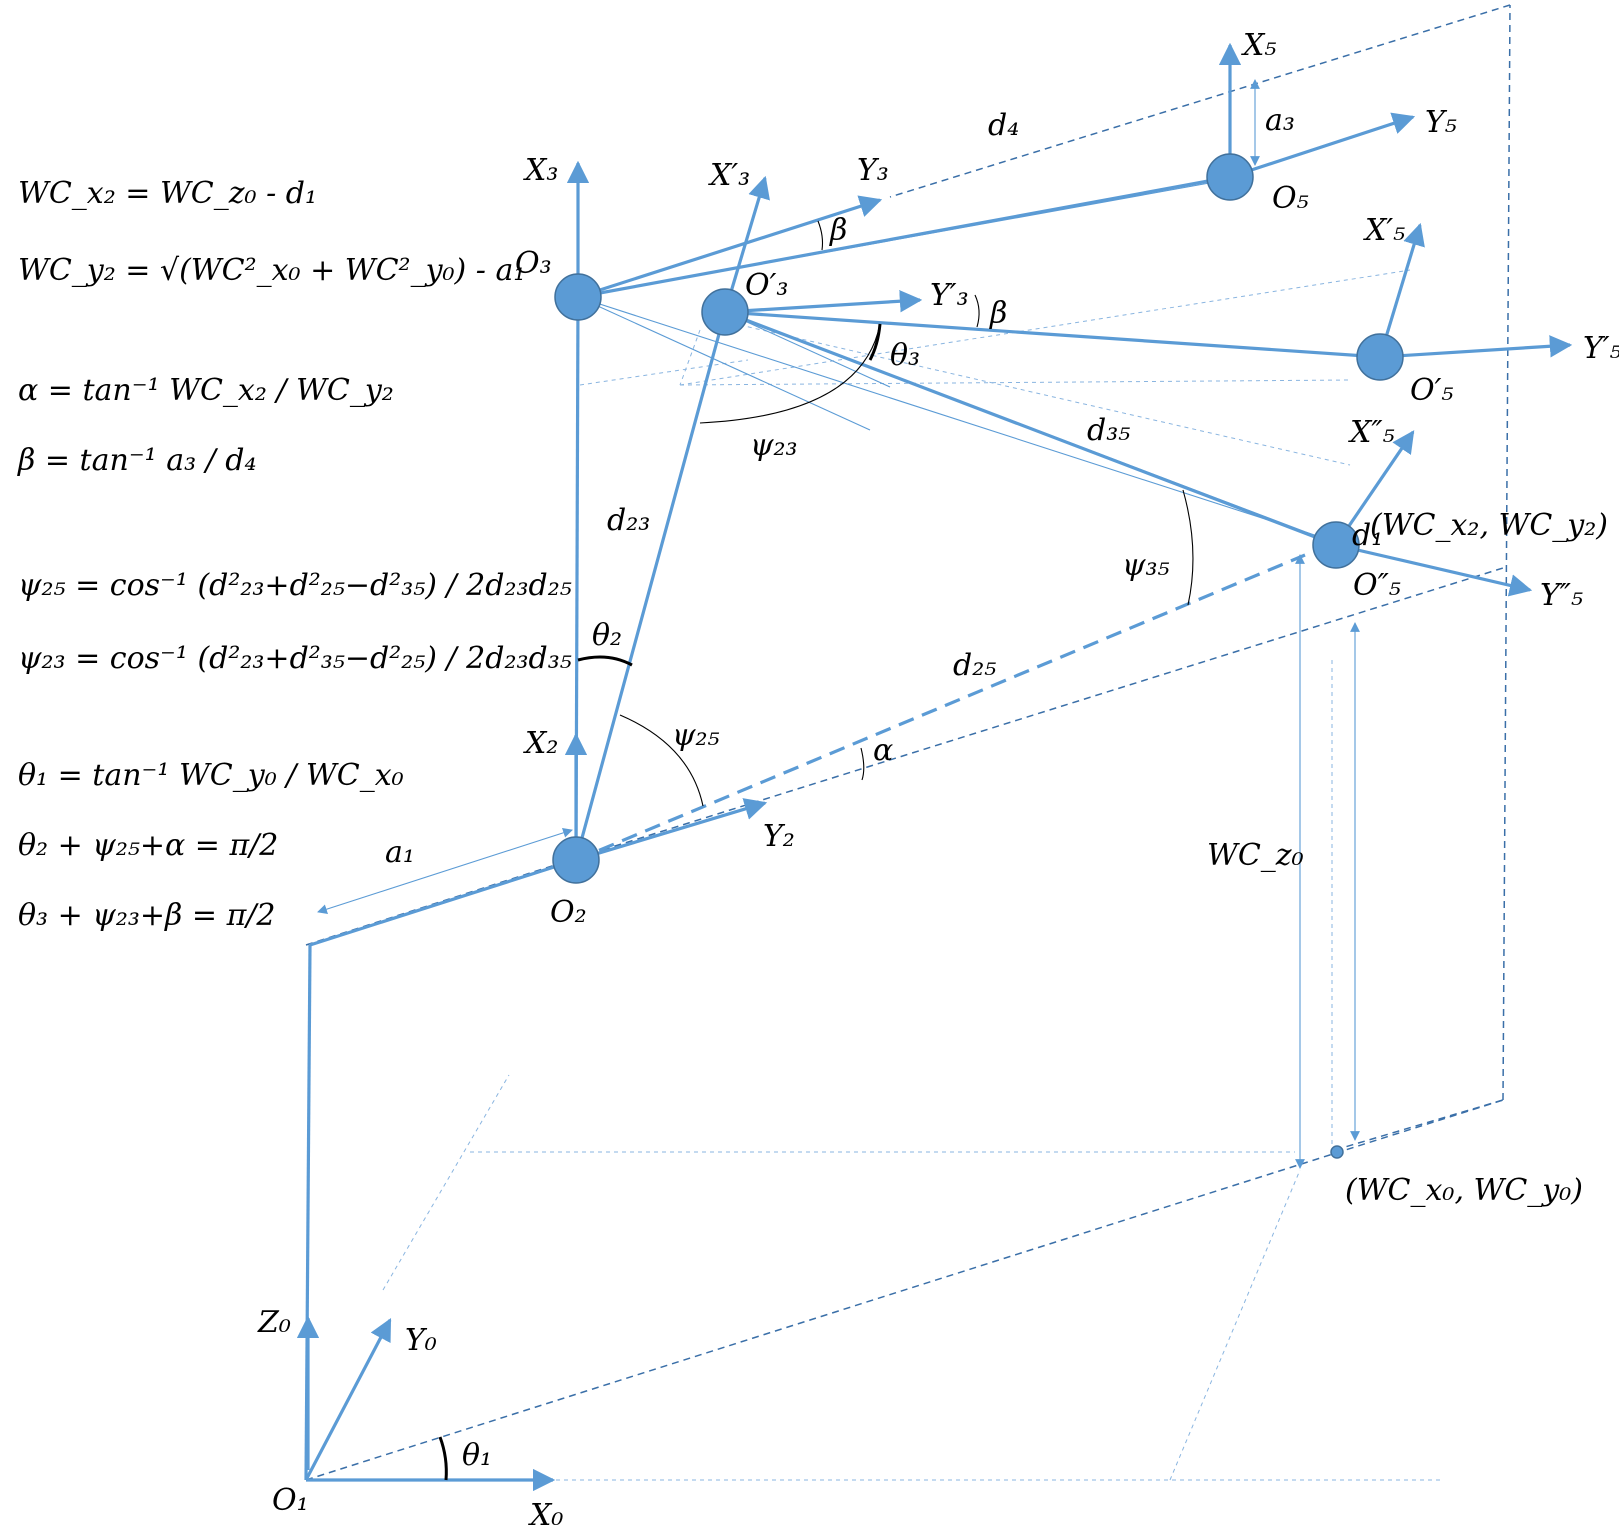  What do you see at coordinates (998, 313) in the screenshot?
I see `label-beta2: β` at bounding box center [998, 313].